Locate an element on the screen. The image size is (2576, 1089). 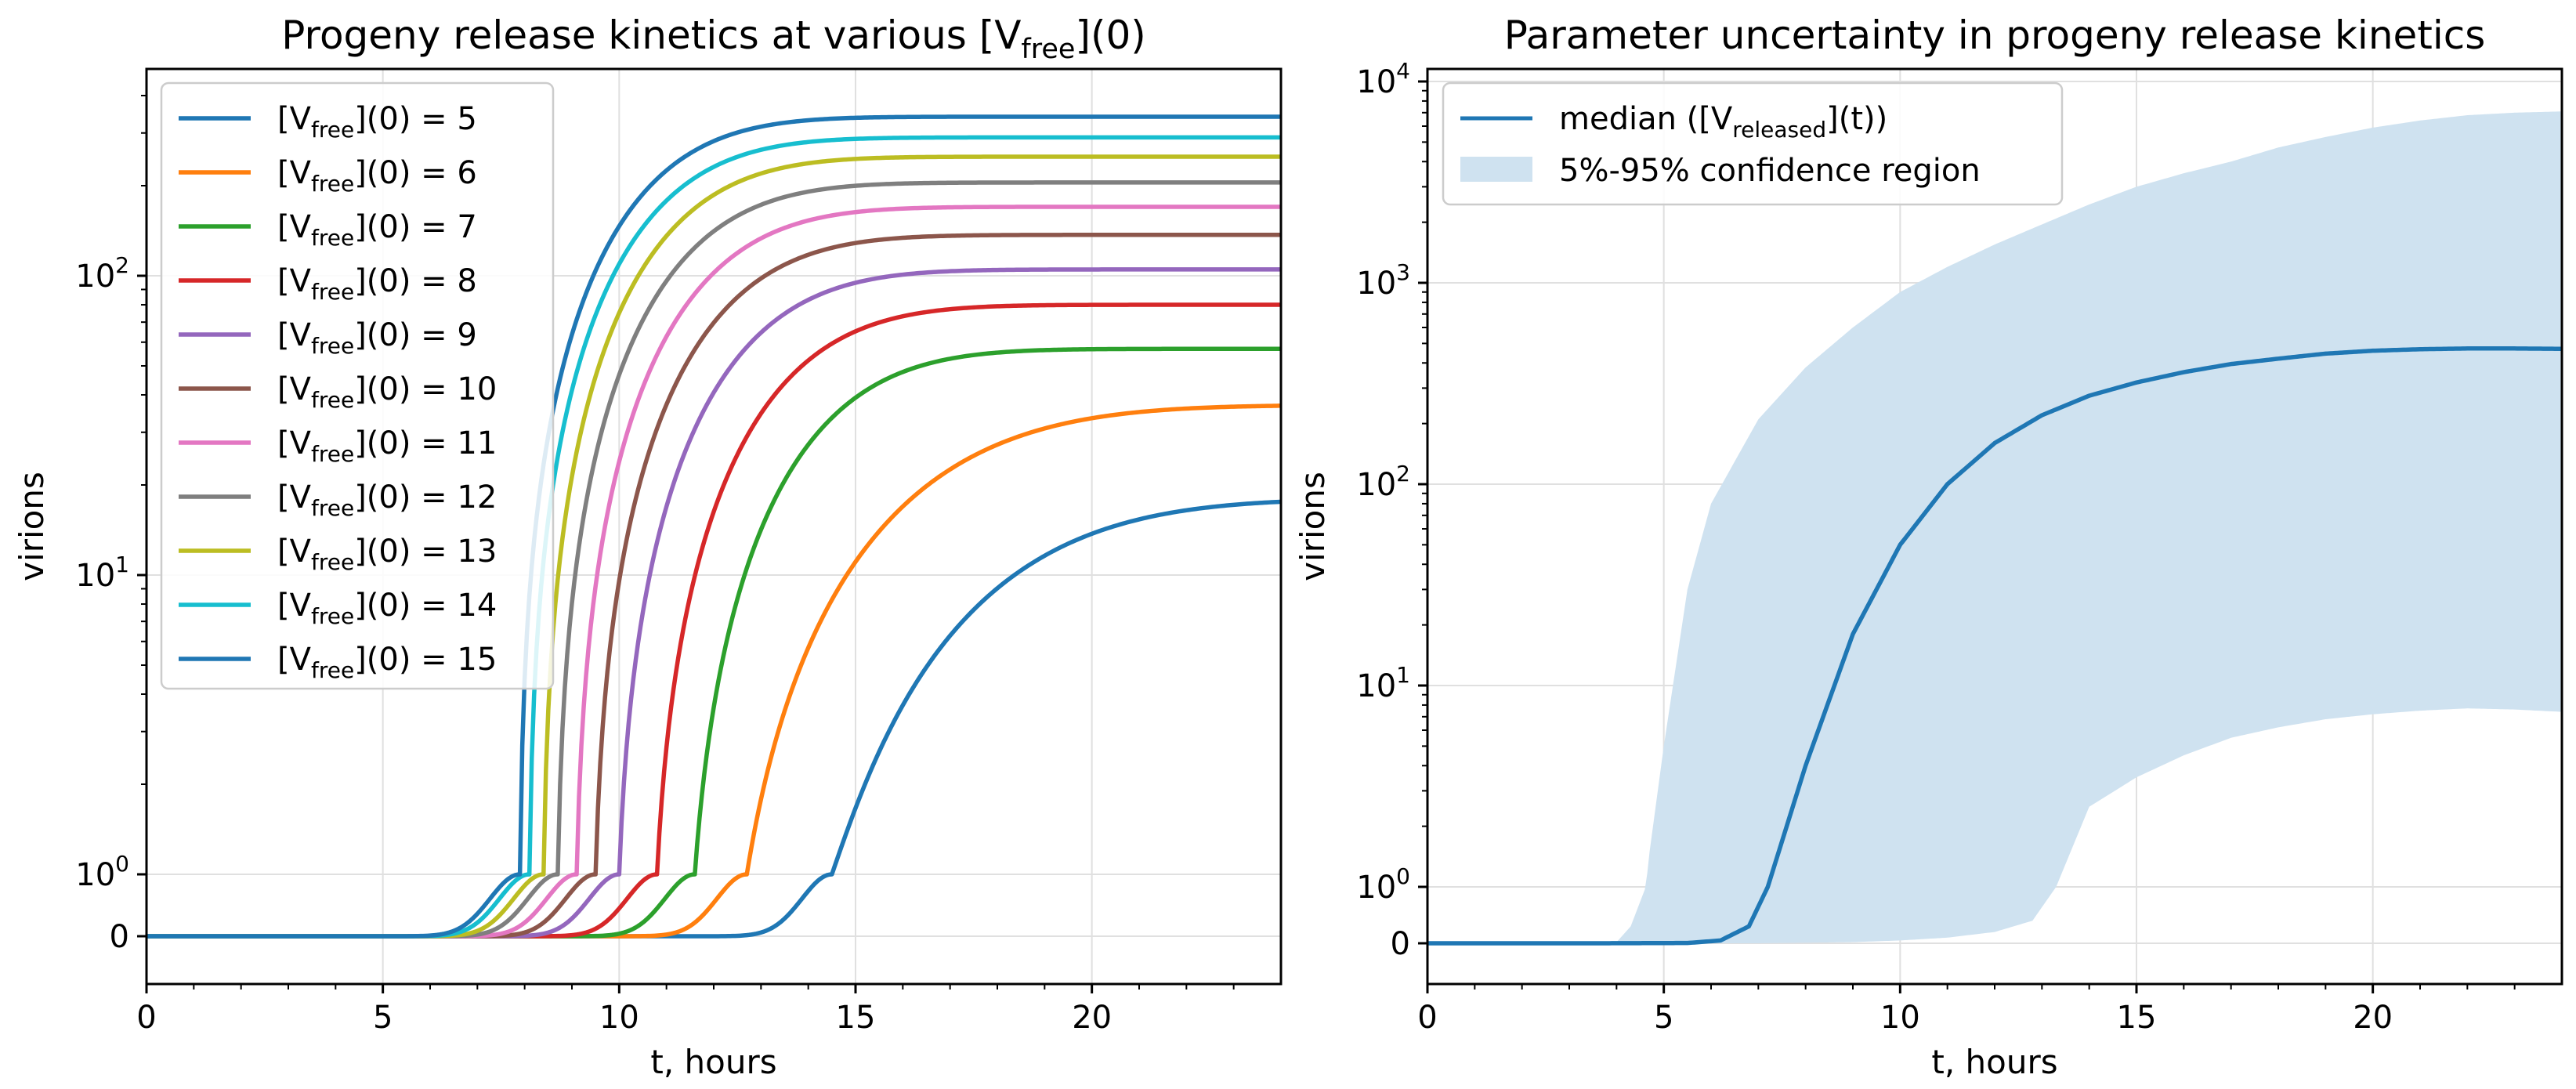
legend-label-5: [Vfree](0) = 5 is located at coordinates (377, 122).